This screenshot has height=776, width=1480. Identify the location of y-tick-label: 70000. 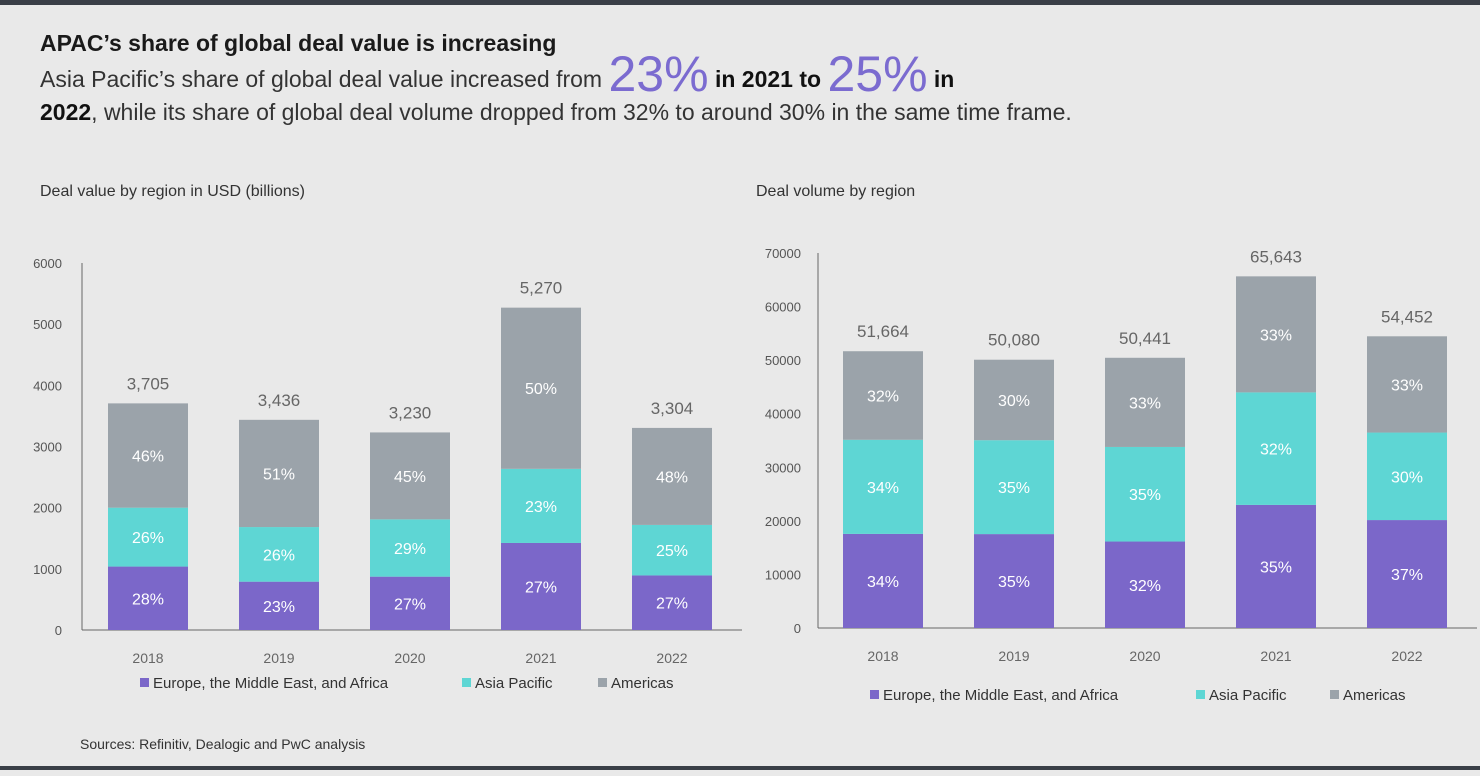
(783, 253).